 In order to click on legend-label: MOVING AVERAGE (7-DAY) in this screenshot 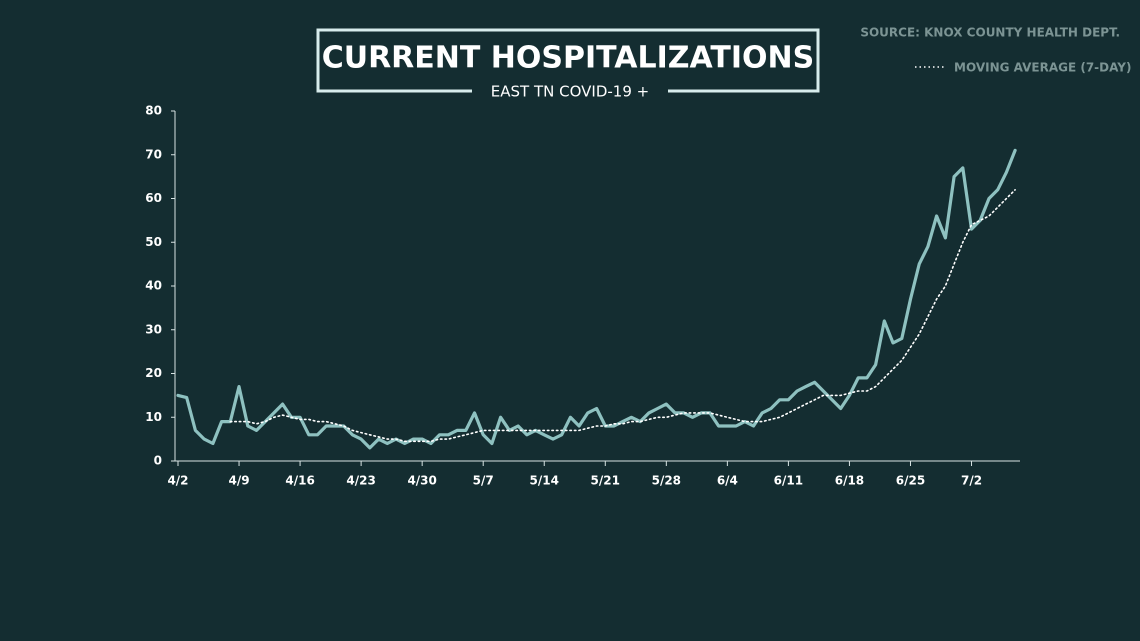, I will do `click(1042, 68)`.